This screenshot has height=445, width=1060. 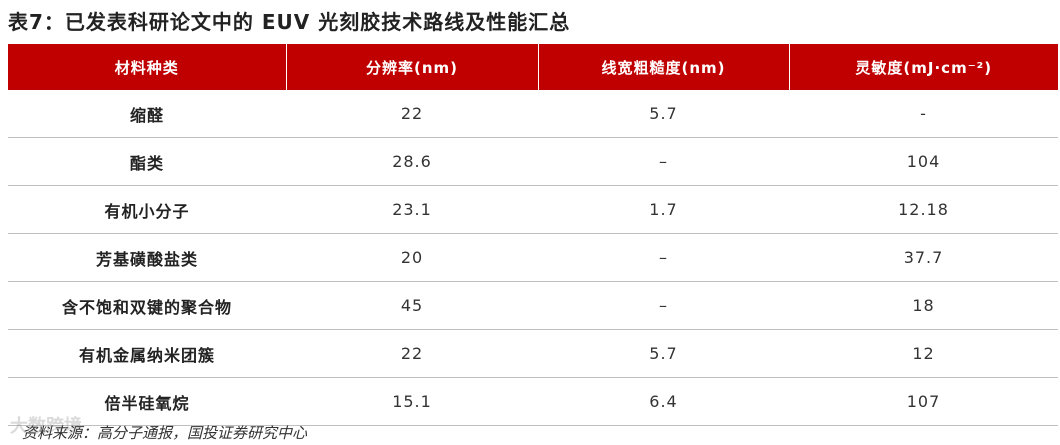 What do you see at coordinates (147, 209) in the screenshot?
I see `table-cell: 有机小分子` at bounding box center [147, 209].